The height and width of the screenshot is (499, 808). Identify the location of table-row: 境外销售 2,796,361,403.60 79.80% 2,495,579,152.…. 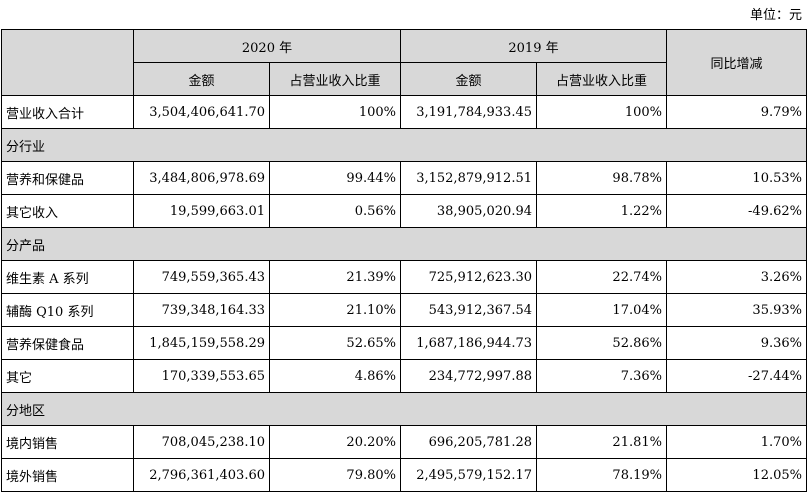
(404, 475).